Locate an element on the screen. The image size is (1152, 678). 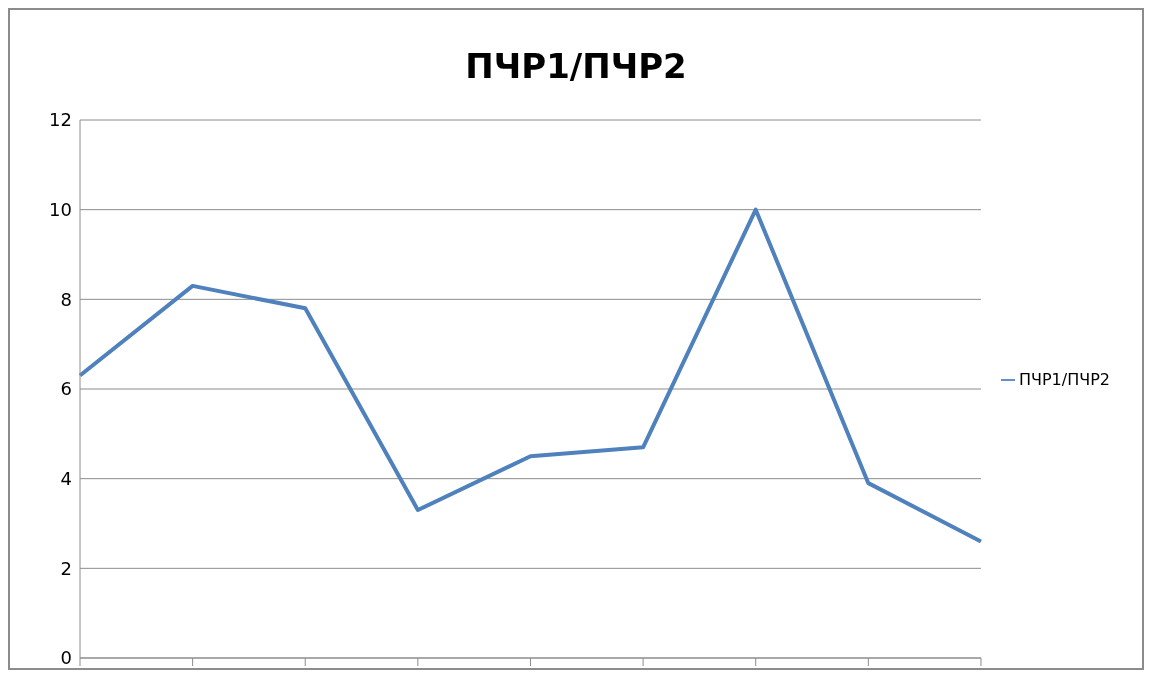
y-tick-label: 0 is located at coordinates (66, 658).